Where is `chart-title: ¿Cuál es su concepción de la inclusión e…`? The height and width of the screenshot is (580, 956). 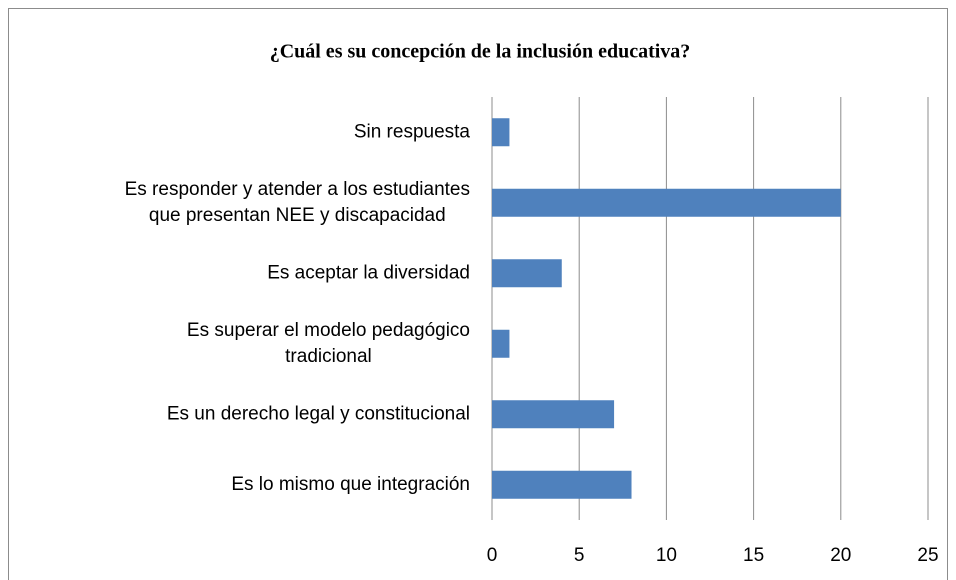
chart-title: ¿Cuál es su concepción de la inclusión e… is located at coordinates (480, 52).